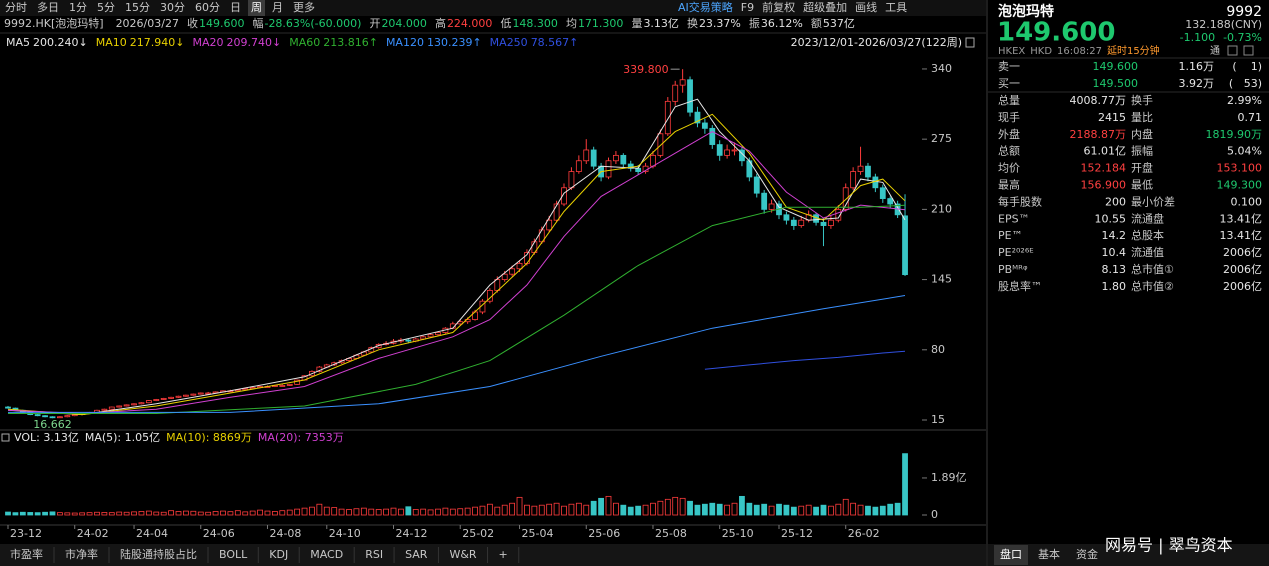 The width and height of the screenshot is (1269, 566). Describe the element at coordinates (705, 7) in the screenshot. I see `toolbar-tool: AI交易策略` at that location.